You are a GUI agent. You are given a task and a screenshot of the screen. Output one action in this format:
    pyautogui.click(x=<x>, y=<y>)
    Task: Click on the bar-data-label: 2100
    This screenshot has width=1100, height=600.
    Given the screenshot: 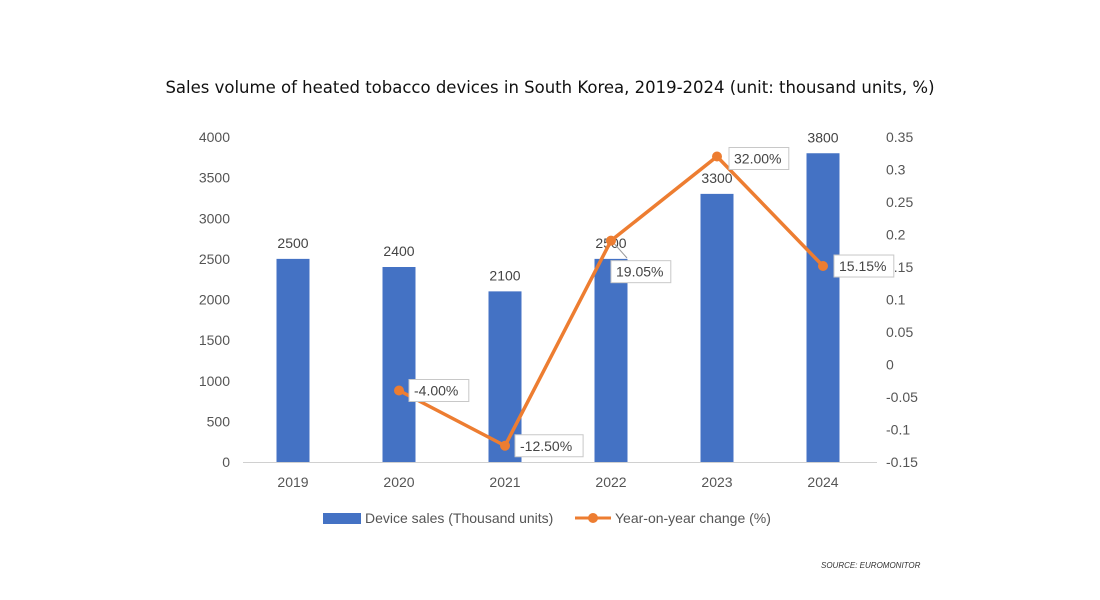 What is the action you would take?
    pyautogui.click(x=504, y=275)
    